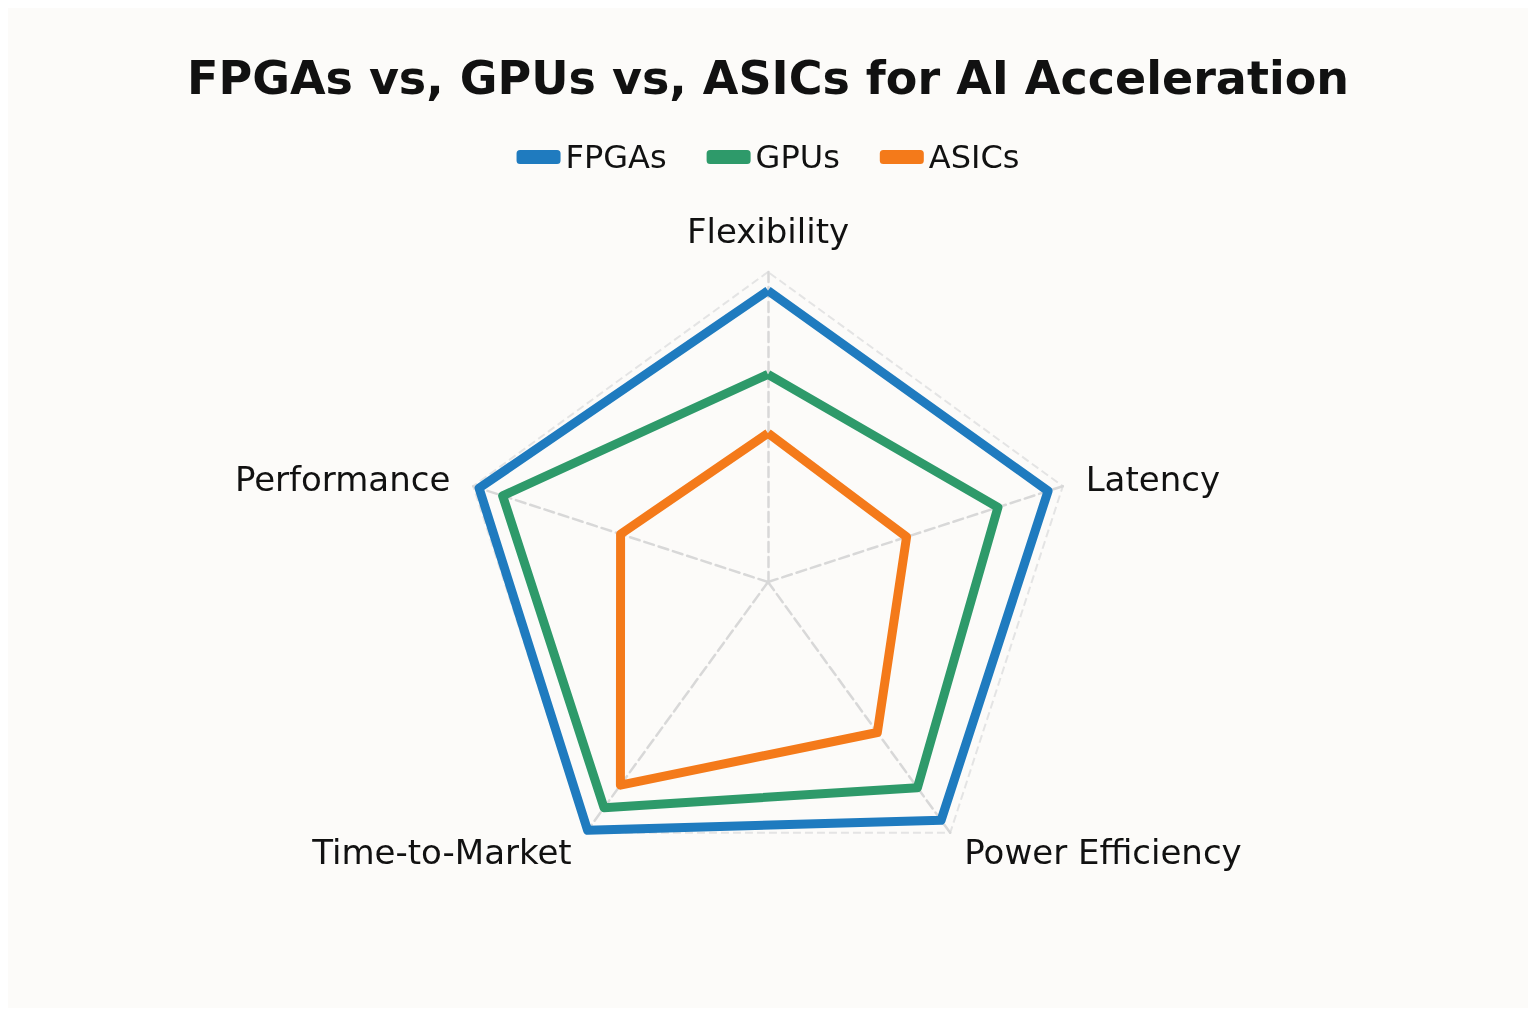 This screenshot has width=1536, height=1024. What do you see at coordinates (768, 78) in the screenshot?
I see `chart-title: FPGAs vs, GPUs vs, ASICs for AI Acceleration` at bounding box center [768, 78].